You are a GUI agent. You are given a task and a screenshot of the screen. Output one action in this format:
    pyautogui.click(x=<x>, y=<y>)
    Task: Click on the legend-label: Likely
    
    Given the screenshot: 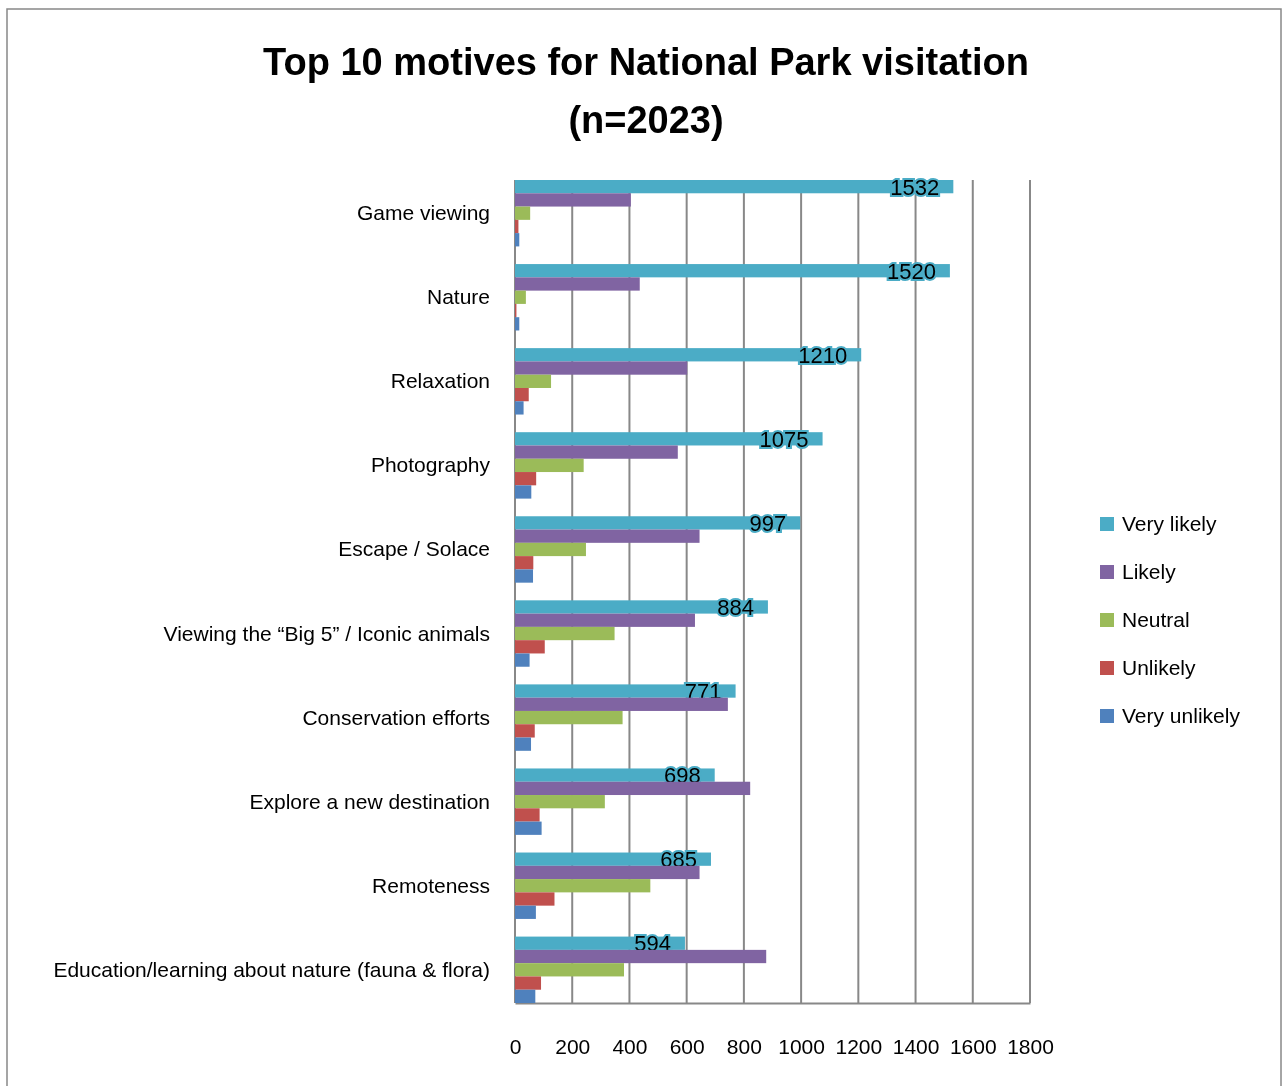 What is the action you would take?
    pyautogui.click(x=1149, y=571)
    